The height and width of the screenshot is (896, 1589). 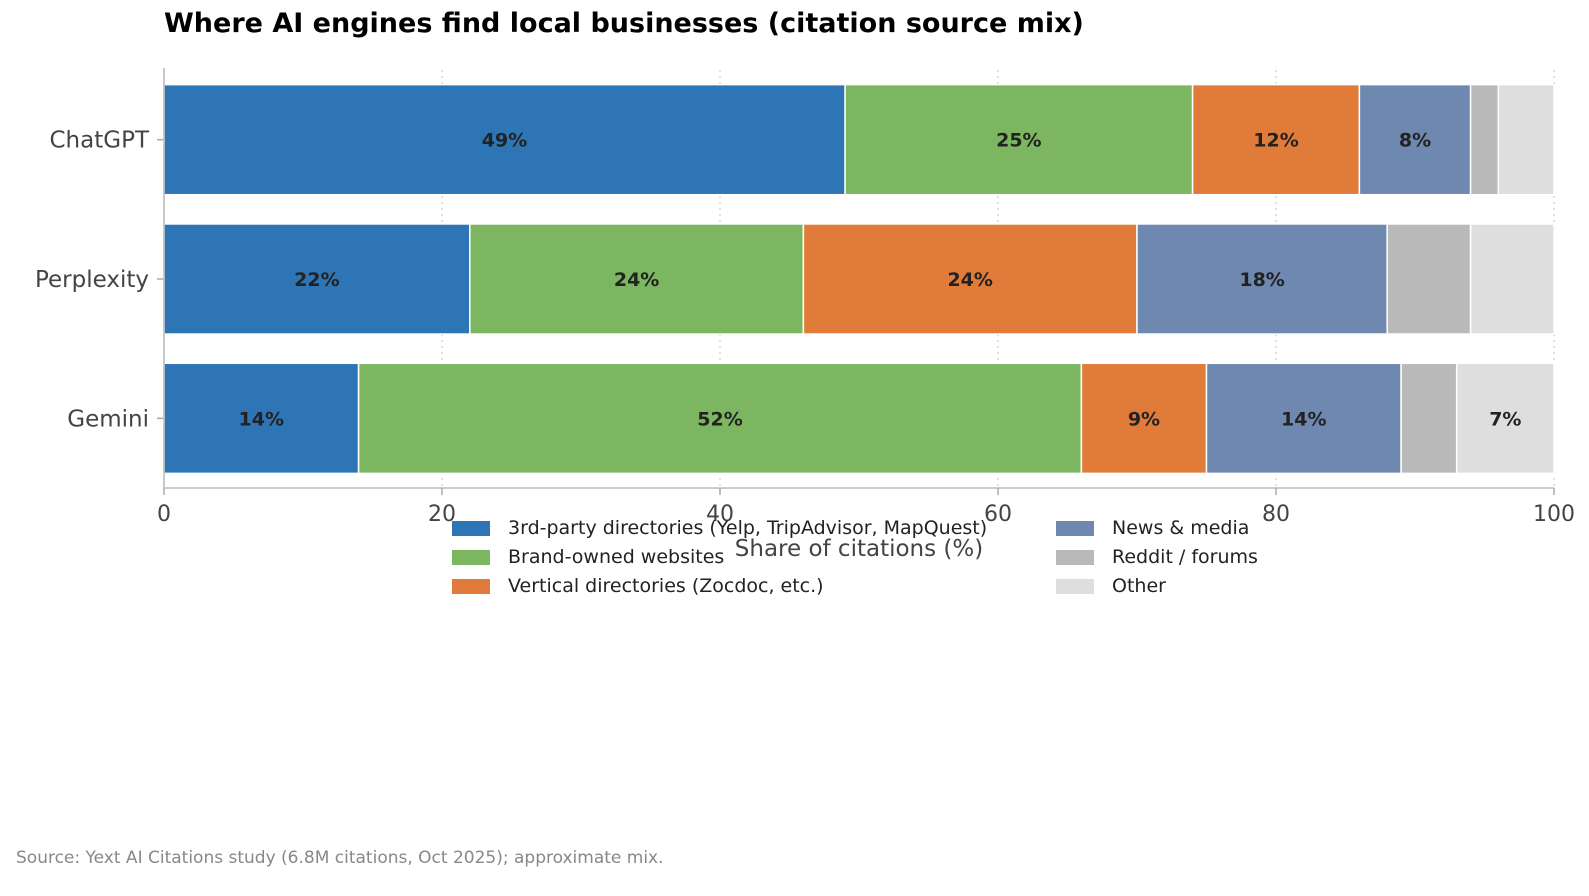 I want to click on data-label: 49%, so click(x=504, y=141).